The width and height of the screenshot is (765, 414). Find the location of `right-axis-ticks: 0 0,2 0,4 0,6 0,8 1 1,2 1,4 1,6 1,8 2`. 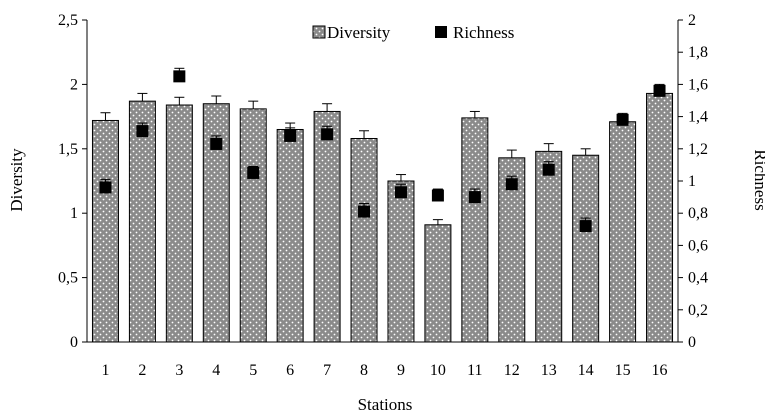

right-axis-ticks: 0 0,2 0,4 0,6 0,8 1 1,2 1,4 1,6 1,8 2 is located at coordinates (693, 181).